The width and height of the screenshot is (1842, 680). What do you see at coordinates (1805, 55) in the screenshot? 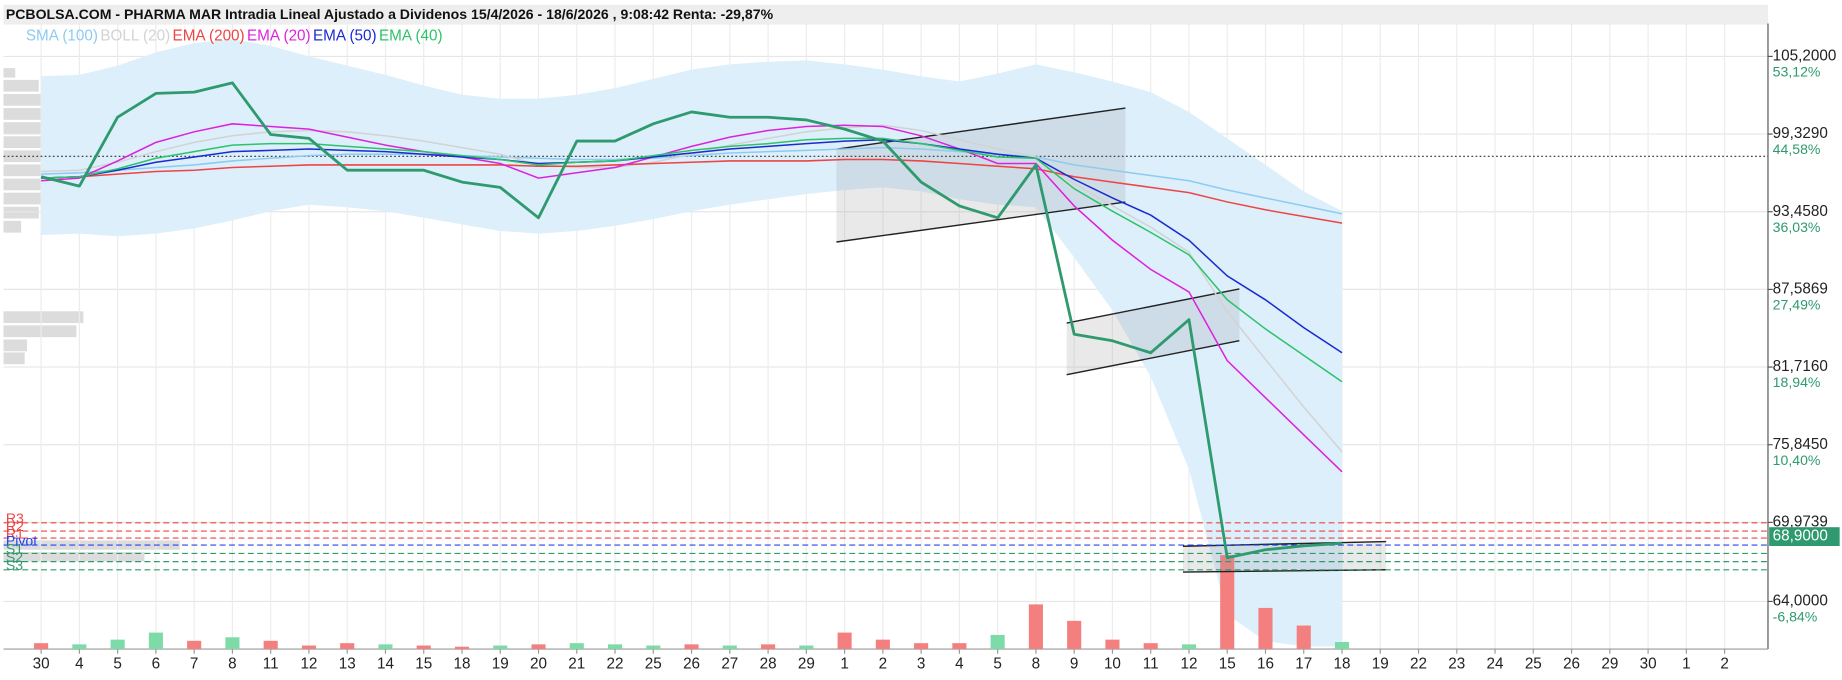
I see `y-tick-label: 105,2000` at bounding box center [1805, 55].